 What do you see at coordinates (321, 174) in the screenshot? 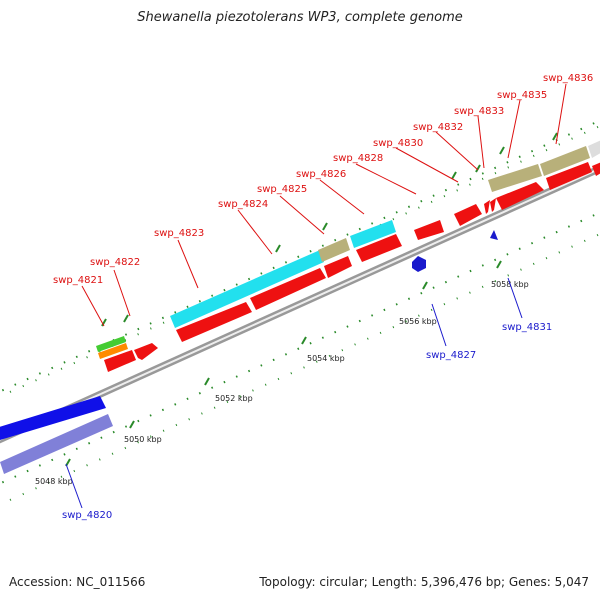
I see `gene-label: swp_4826` at bounding box center [321, 174].